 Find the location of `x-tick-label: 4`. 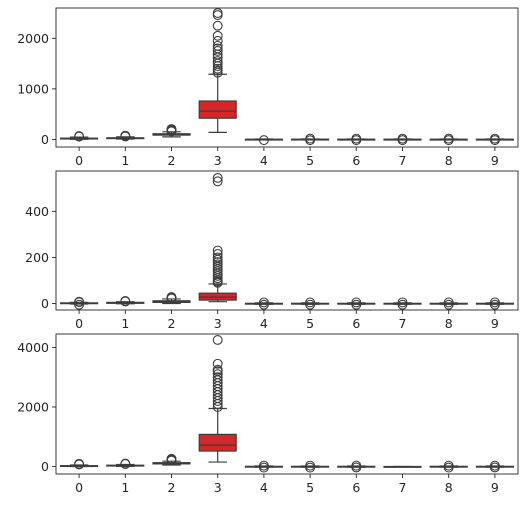

x-tick-label: 4 is located at coordinates (264, 487).